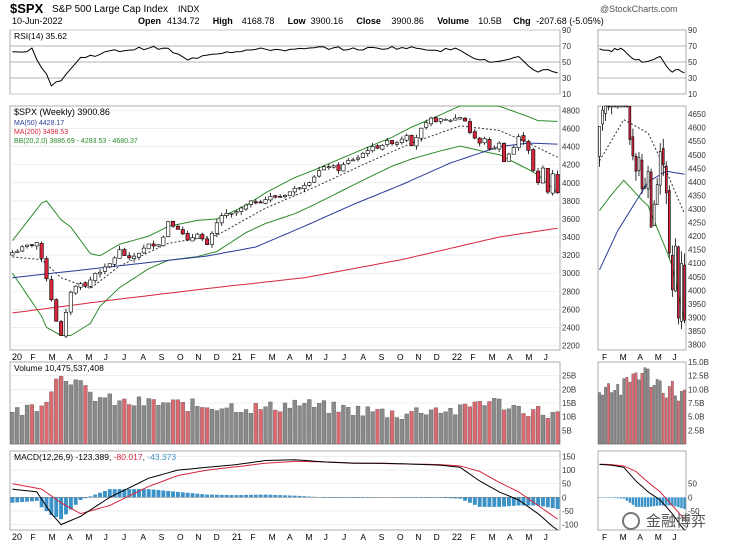 The image size is (730, 545). What do you see at coordinates (571, 165) in the screenshot?
I see `tick-label: 4200` at bounding box center [571, 165].